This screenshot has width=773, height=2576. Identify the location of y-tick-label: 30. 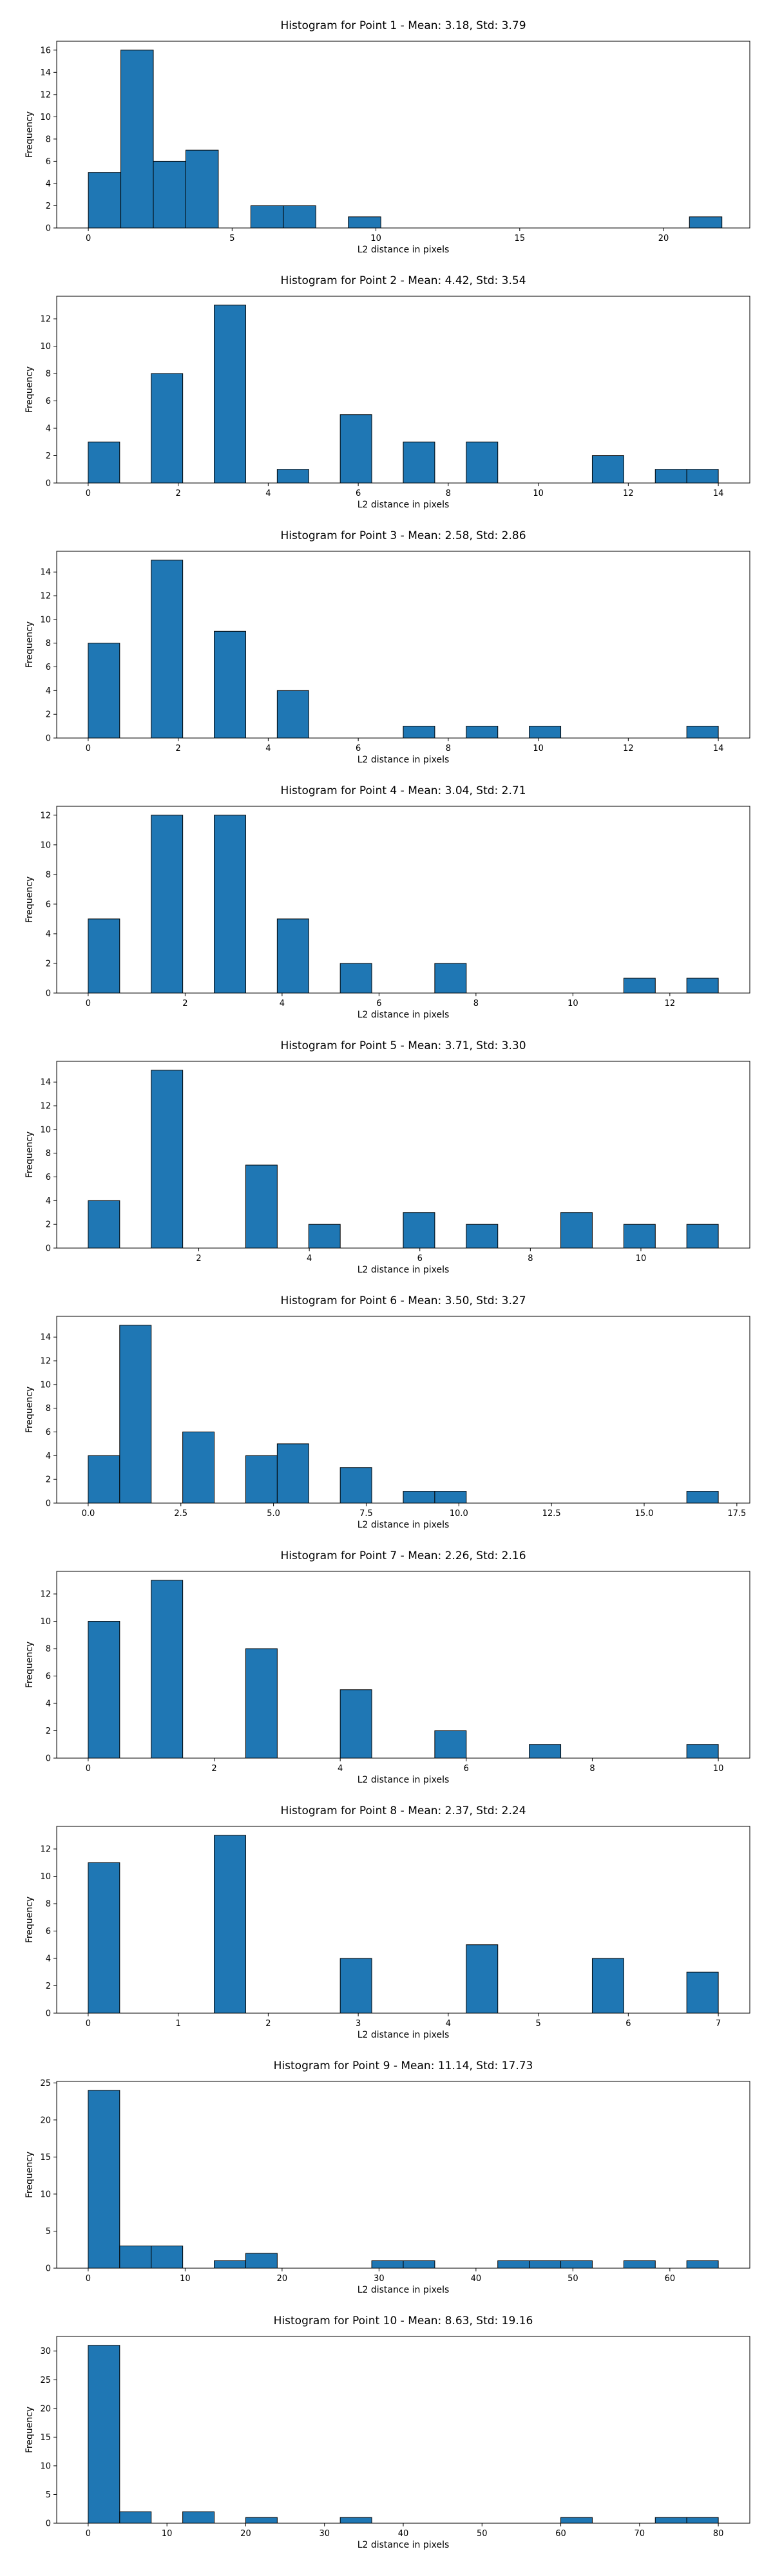
(45, 2351).